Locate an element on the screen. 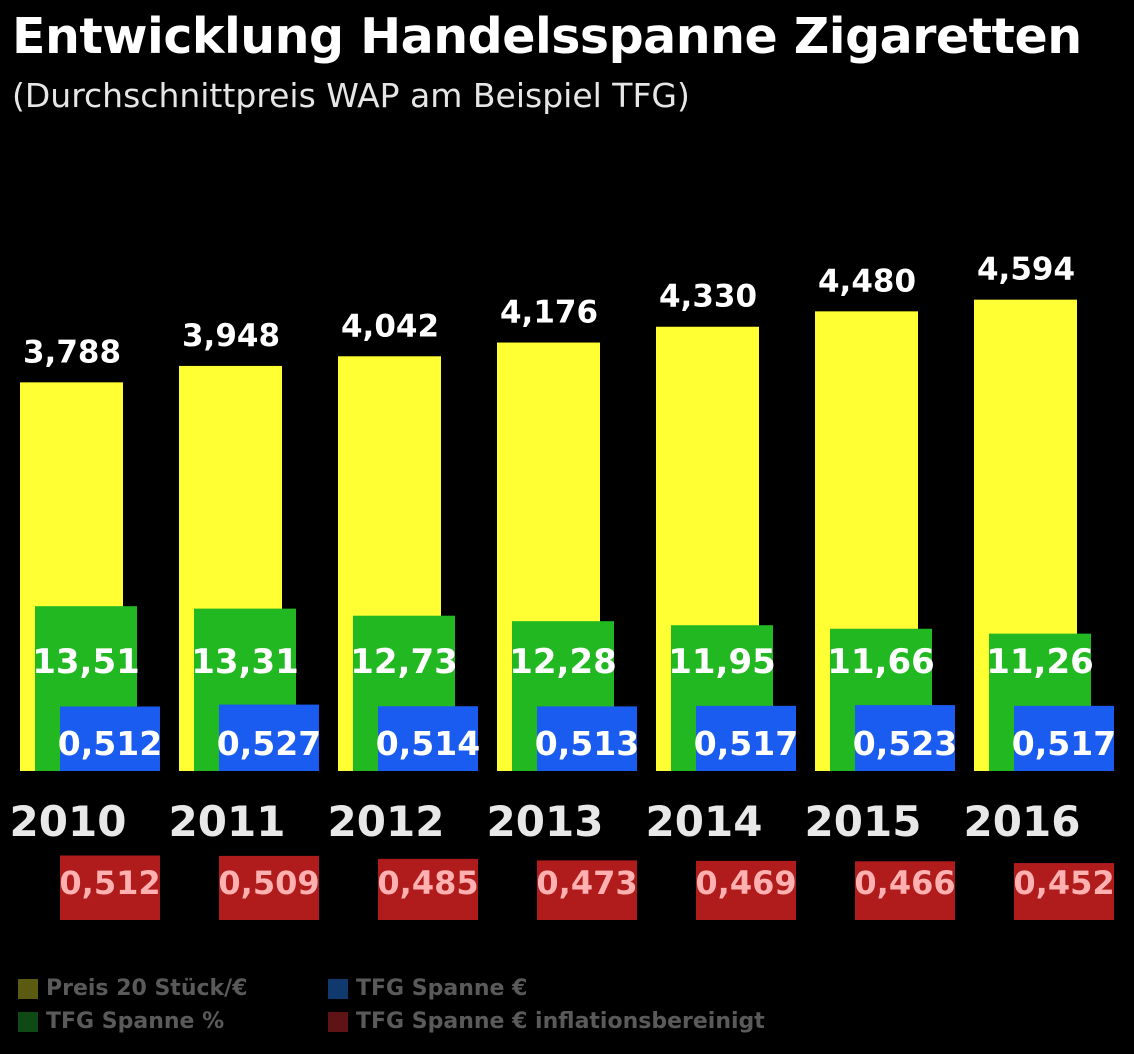 The width and height of the screenshot is (1134, 1054). year-label-2014: 2014 is located at coordinates (704, 821).